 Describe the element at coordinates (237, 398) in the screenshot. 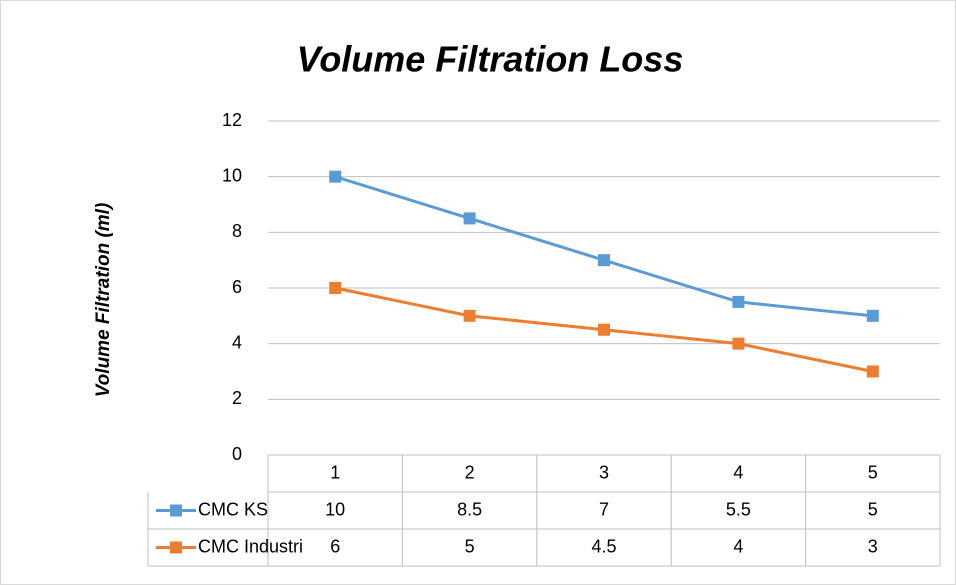

I see `y-tick-label: 2` at that location.